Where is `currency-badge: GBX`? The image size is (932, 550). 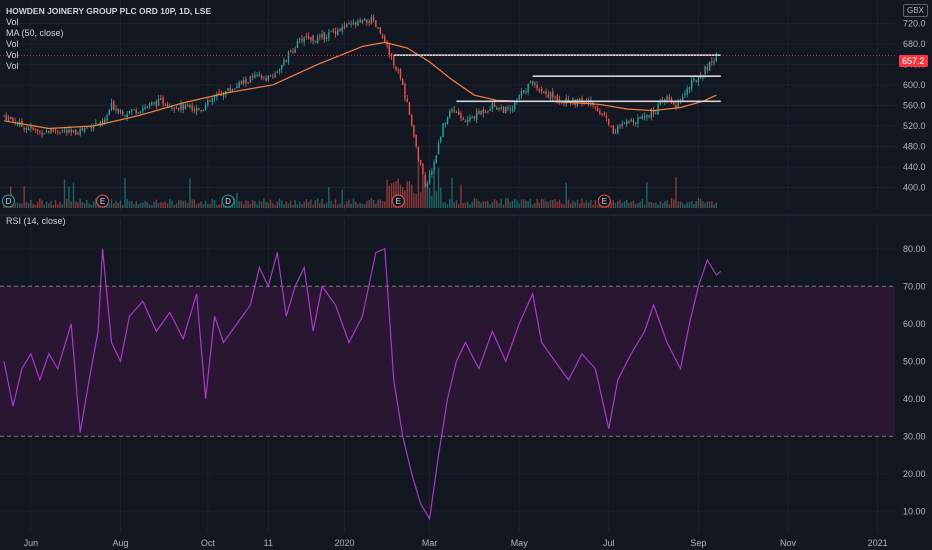 currency-badge: GBX is located at coordinates (915, 10).